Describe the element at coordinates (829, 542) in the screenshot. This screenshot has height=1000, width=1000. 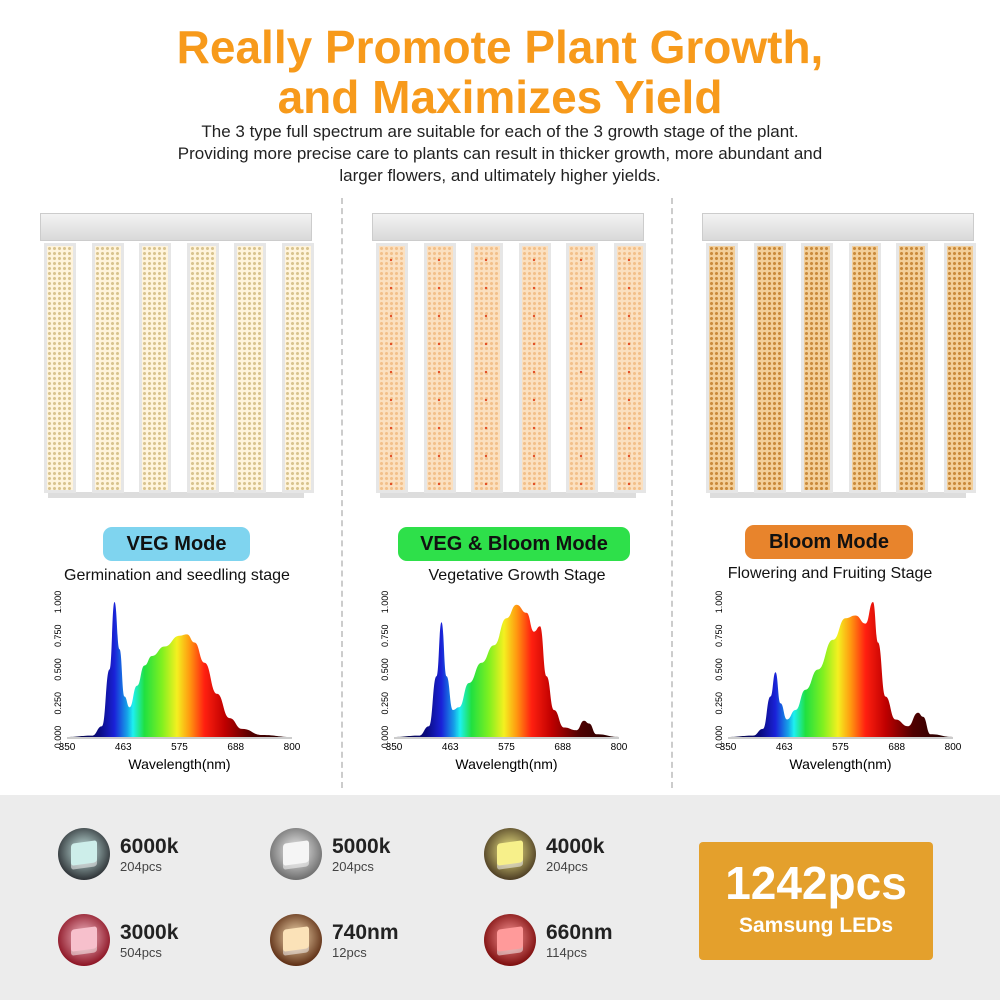
I see `mode-badge: Bloom Mode` at that location.